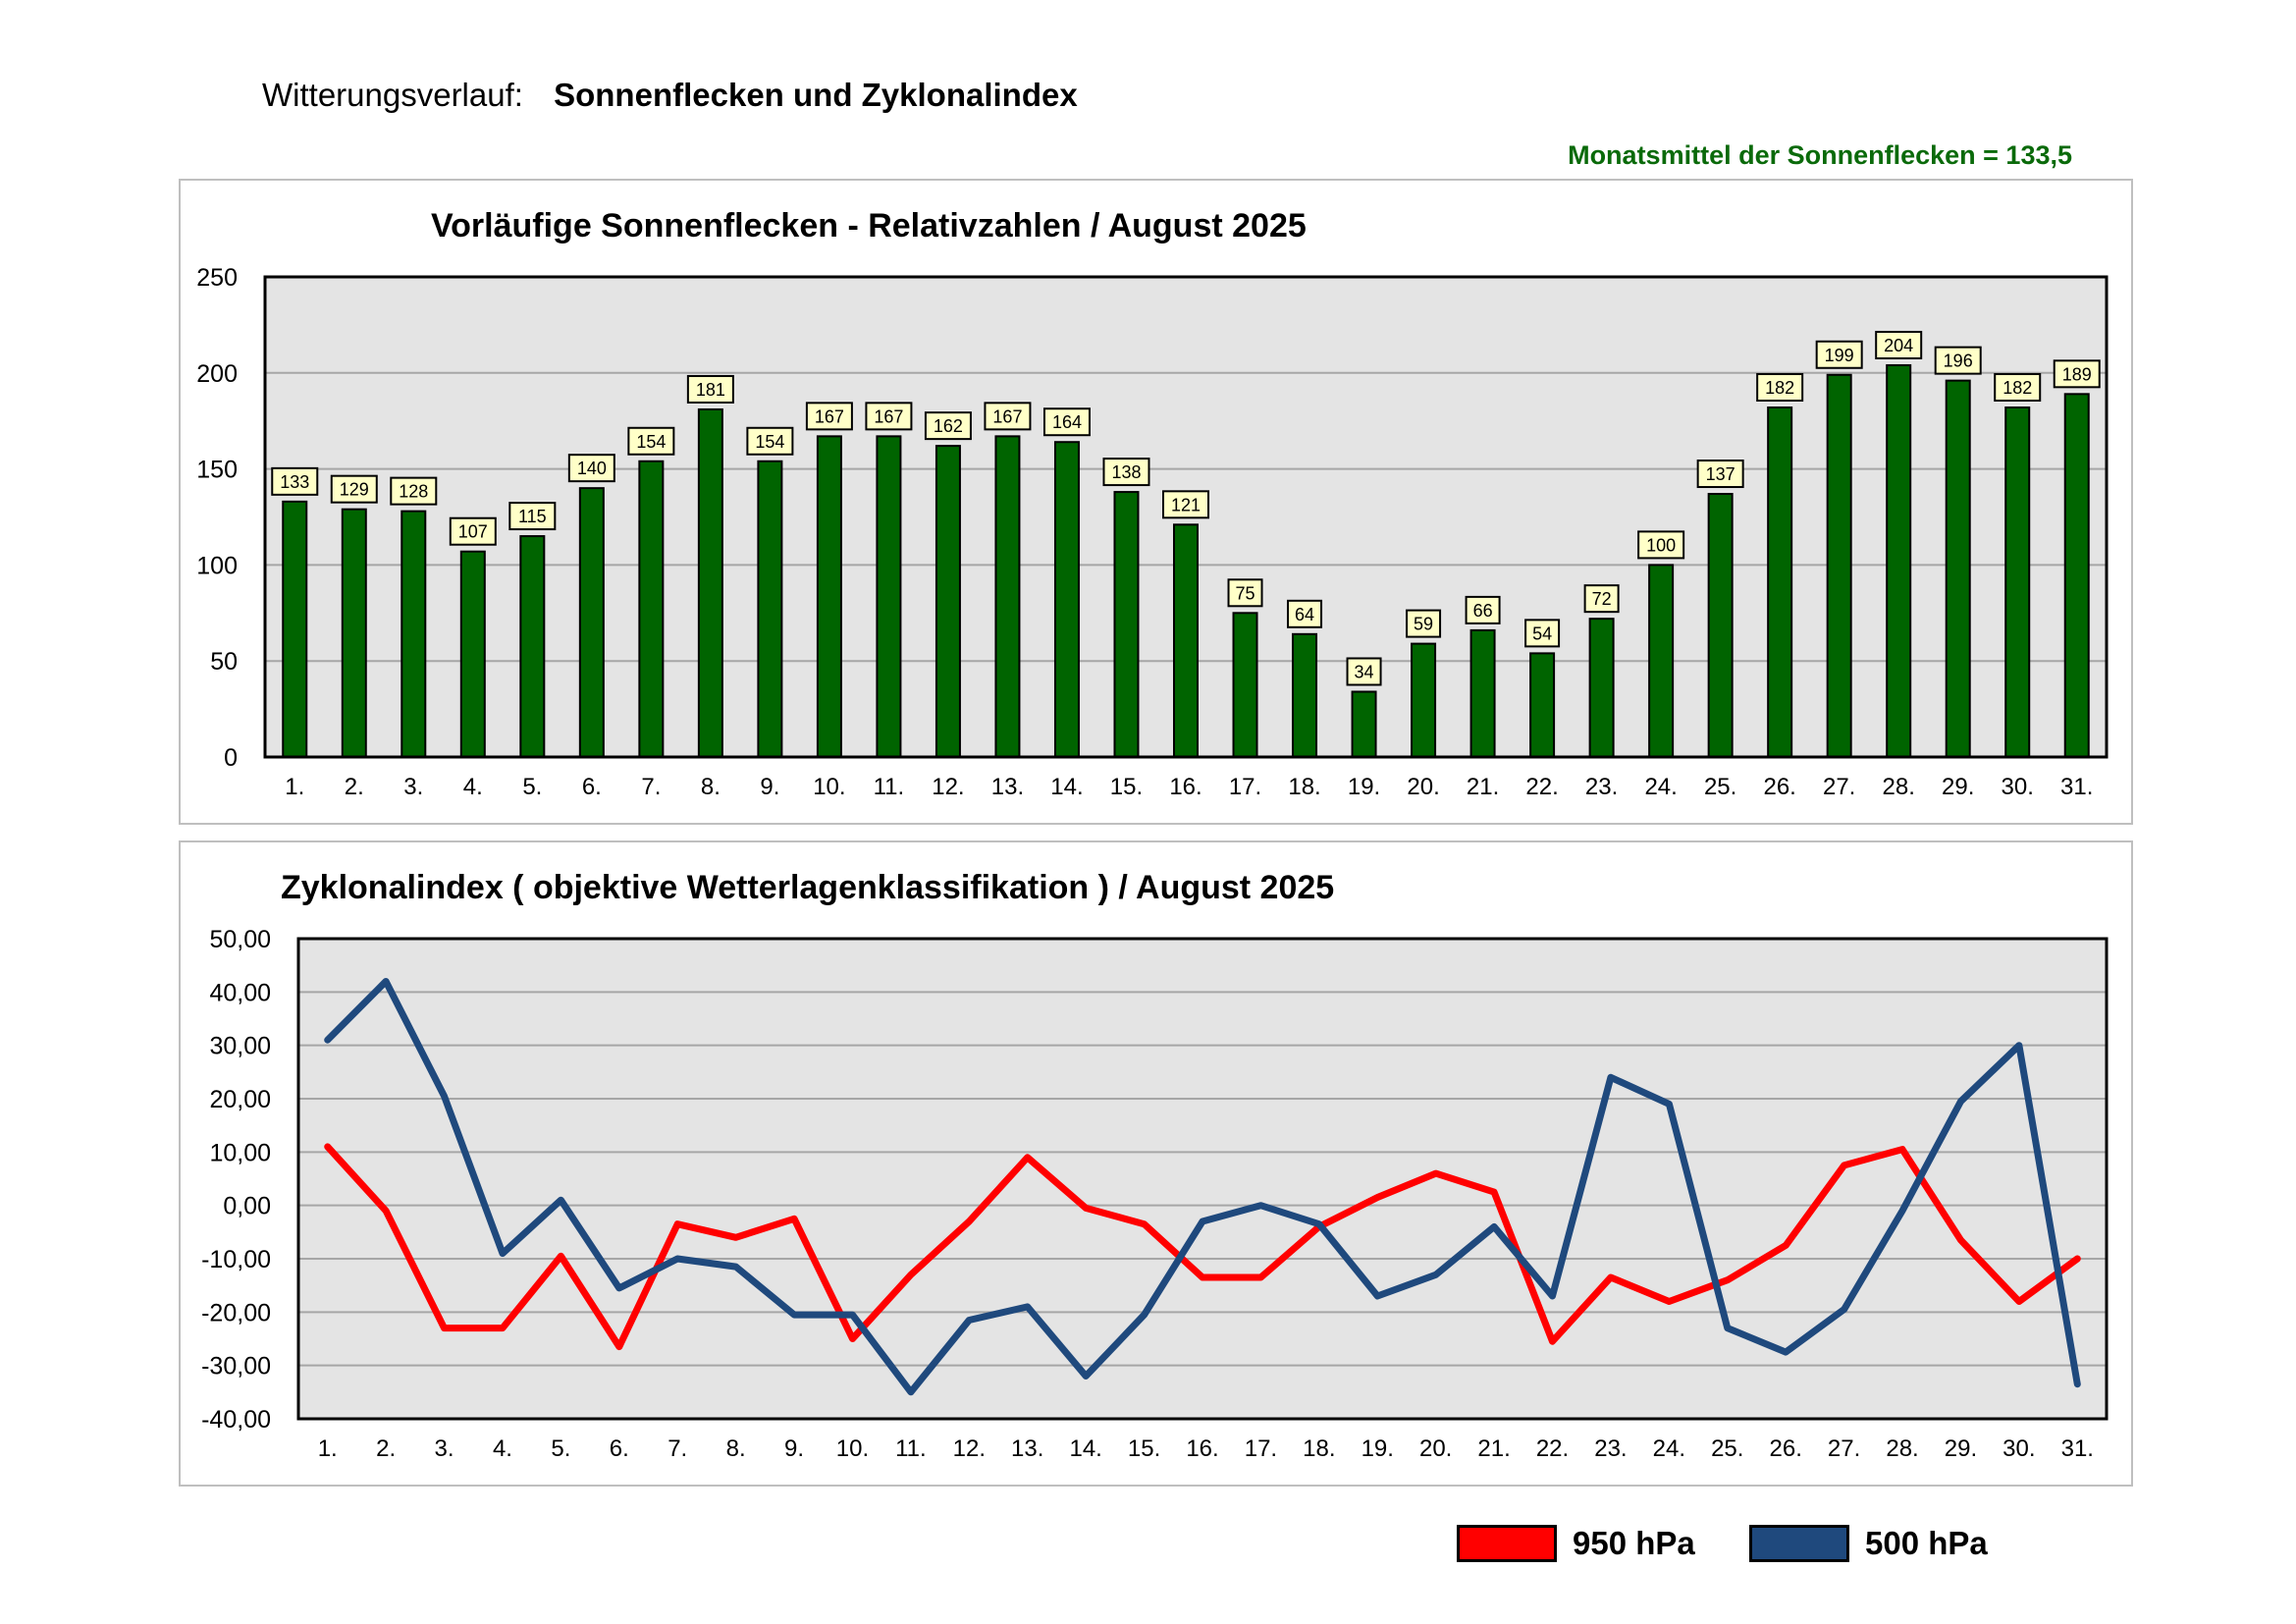  I want to click on sunspot-x-tick: 14., so click(1067, 787).